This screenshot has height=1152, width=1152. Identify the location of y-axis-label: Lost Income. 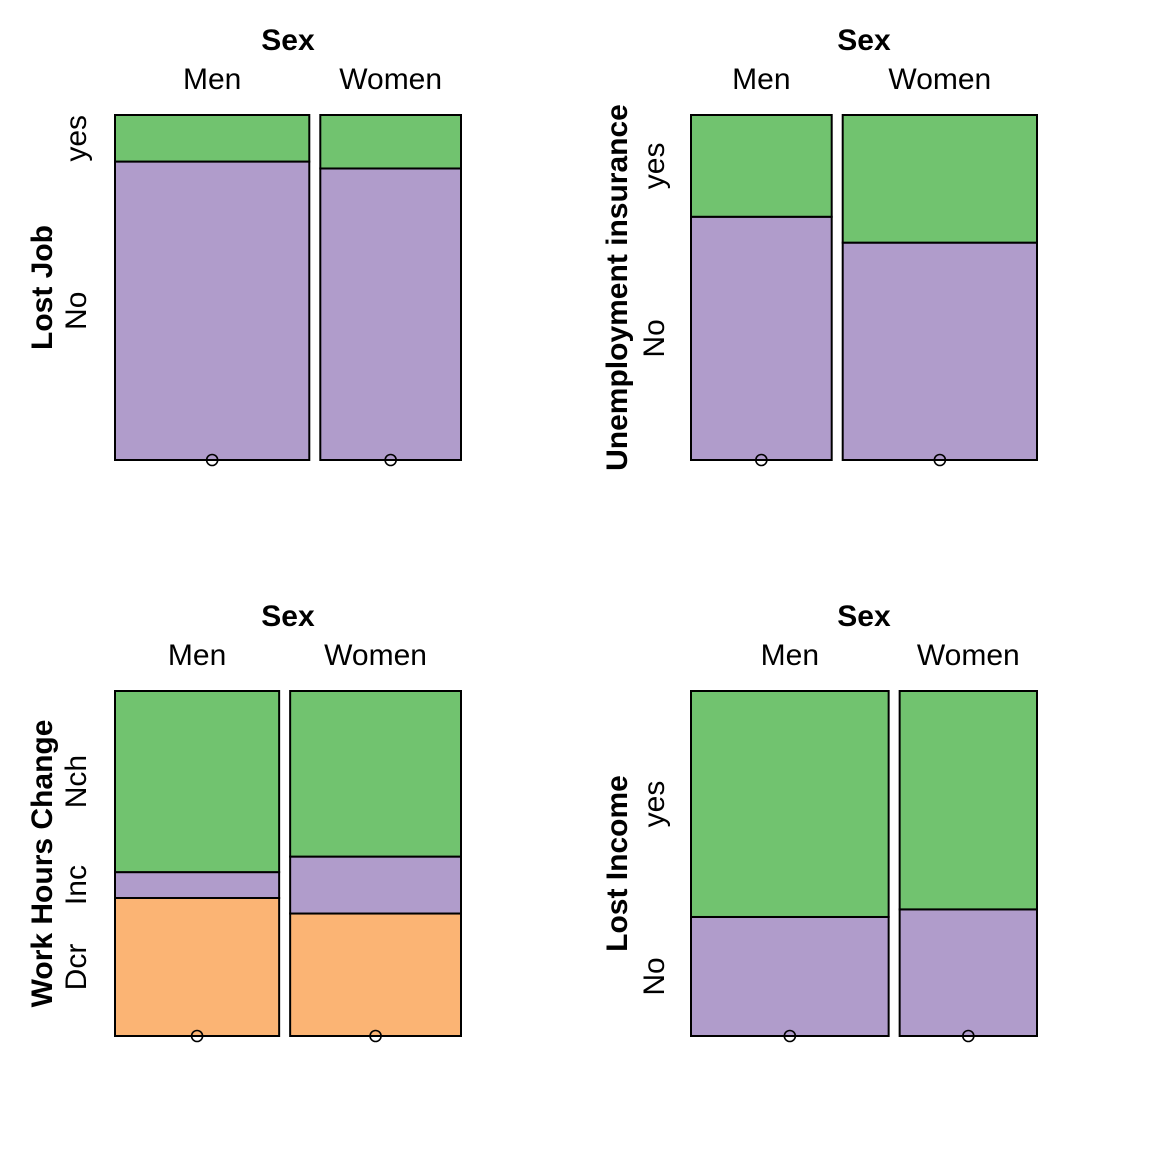
(617, 863).